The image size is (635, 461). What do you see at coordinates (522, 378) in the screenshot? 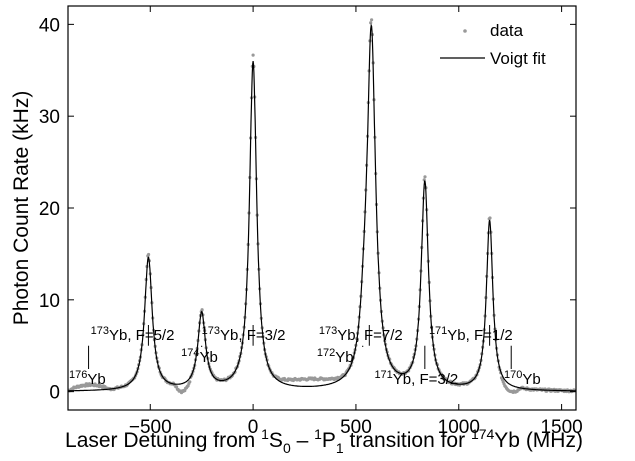
I see `isotope-label: 170Yb` at bounding box center [522, 378].